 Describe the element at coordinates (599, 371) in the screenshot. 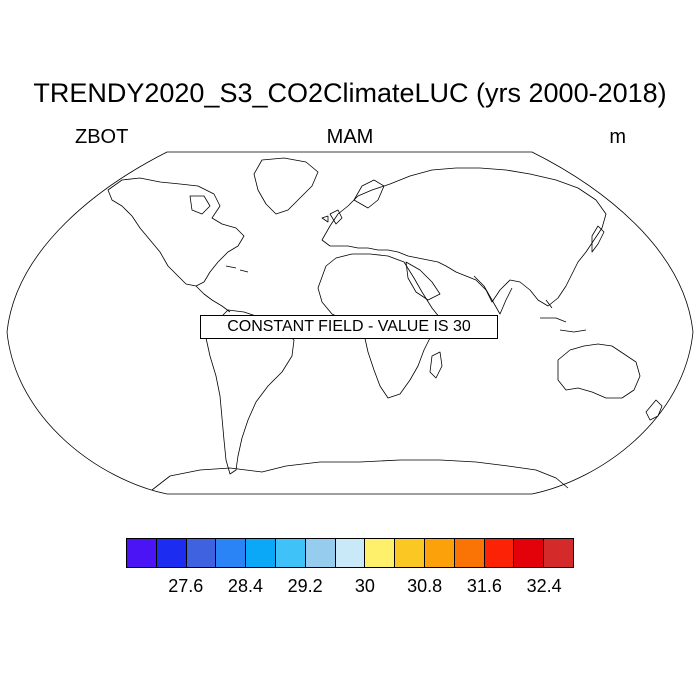

I see `australia-coastline` at that location.